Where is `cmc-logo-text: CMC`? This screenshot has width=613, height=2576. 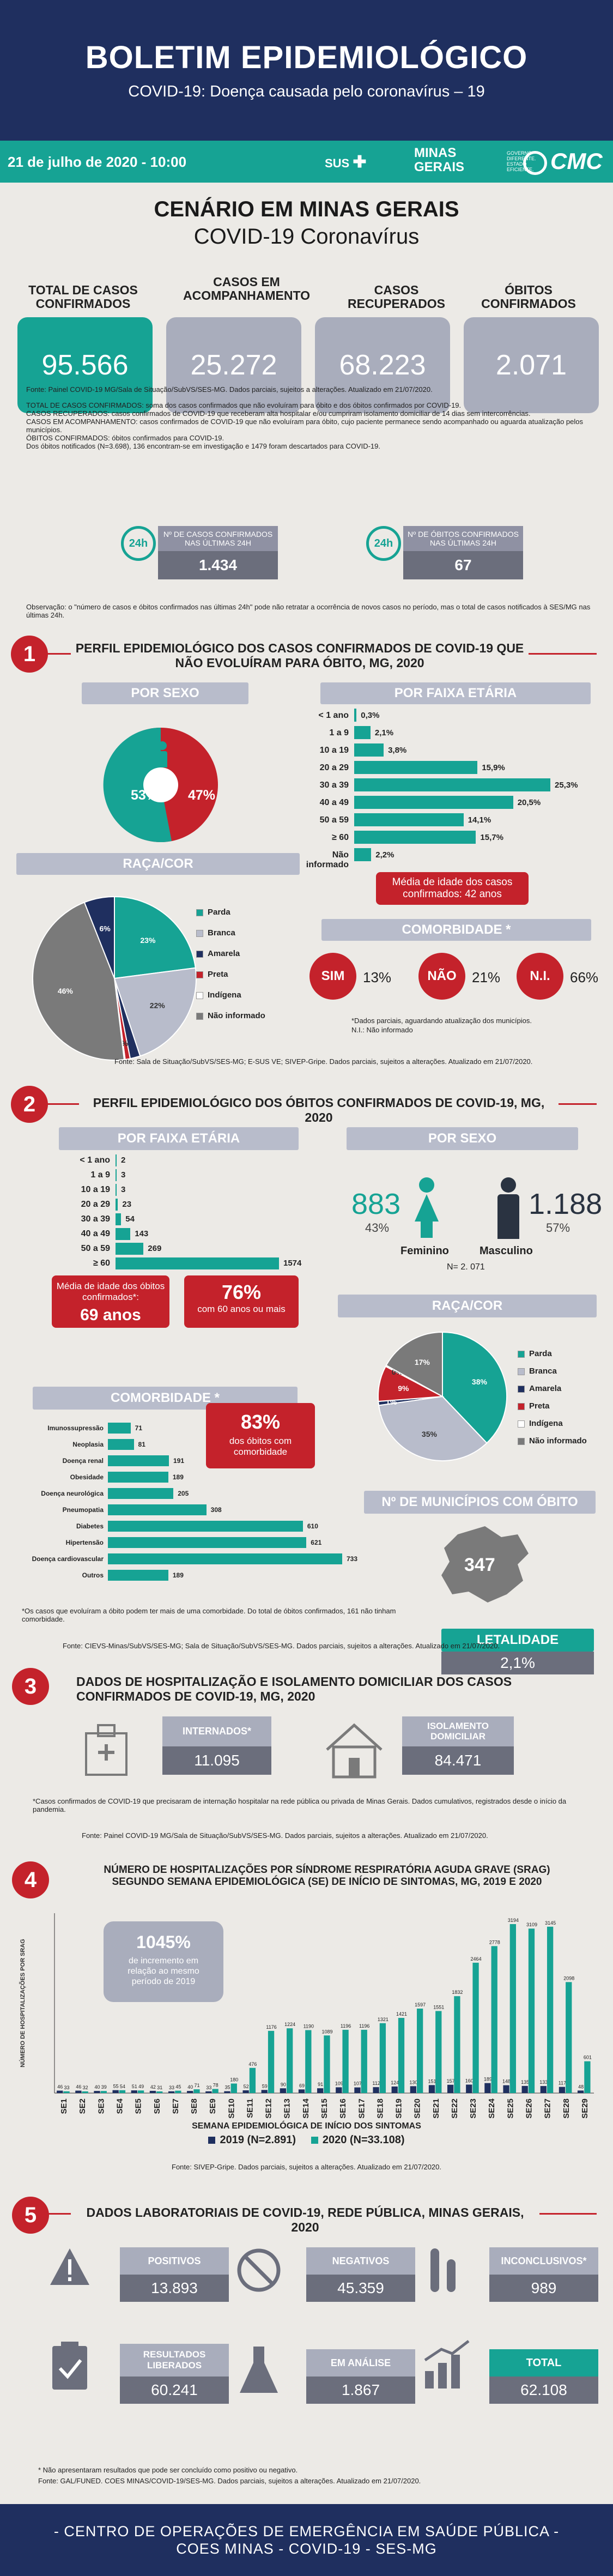
cmc-logo-text: CMC is located at coordinates (576, 161).